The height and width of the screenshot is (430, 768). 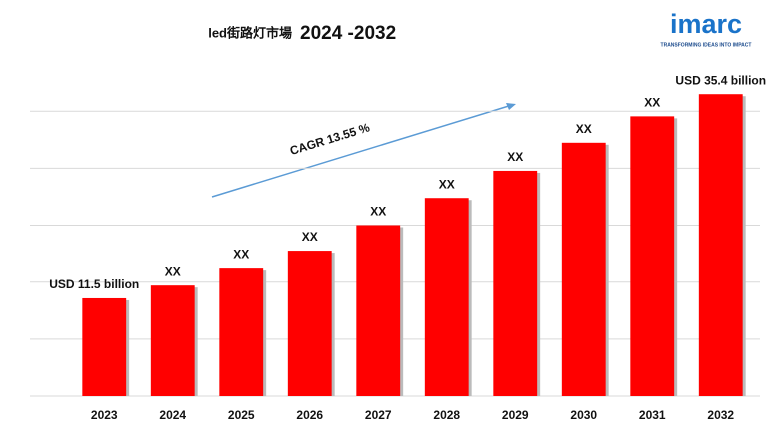 What do you see at coordinates (241, 415) in the screenshot?
I see `x-tick-label: 2025` at bounding box center [241, 415].